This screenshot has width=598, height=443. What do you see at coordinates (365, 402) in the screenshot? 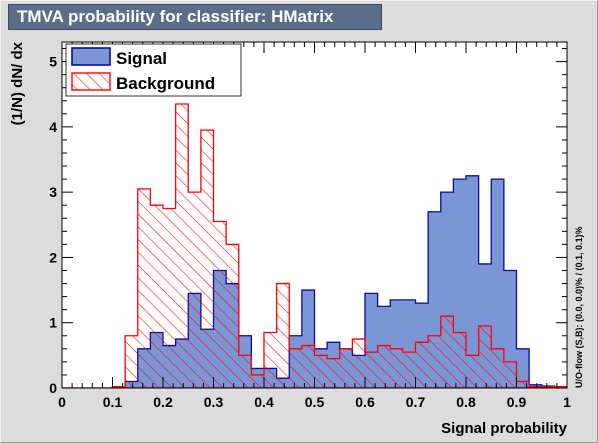
I see `x-tick-label: 0.6` at bounding box center [365, 402].